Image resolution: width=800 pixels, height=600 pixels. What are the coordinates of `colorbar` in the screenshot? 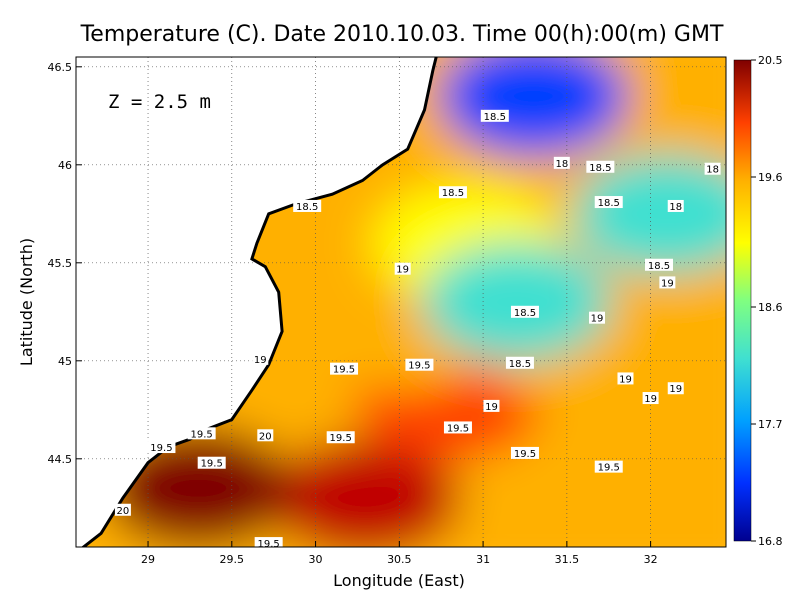 It's located at (742, 300).